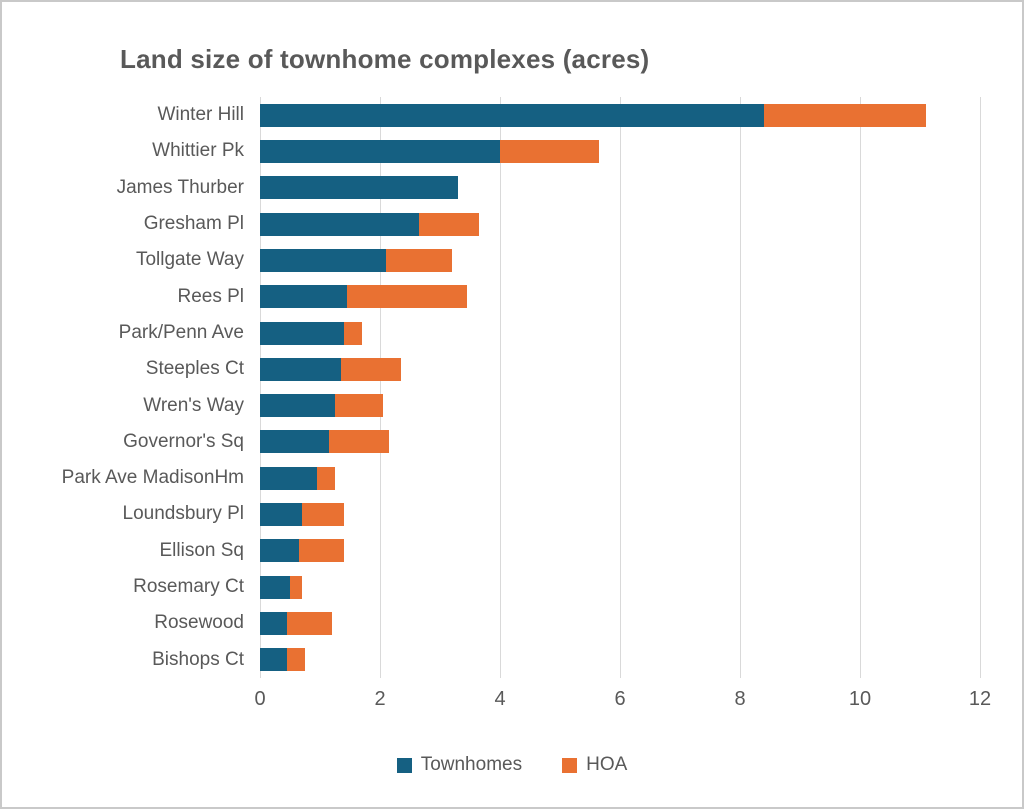 The width and height of the screenshot is (1024, 809). I want to click on legend-label: Townhomes, so click(471, 764).